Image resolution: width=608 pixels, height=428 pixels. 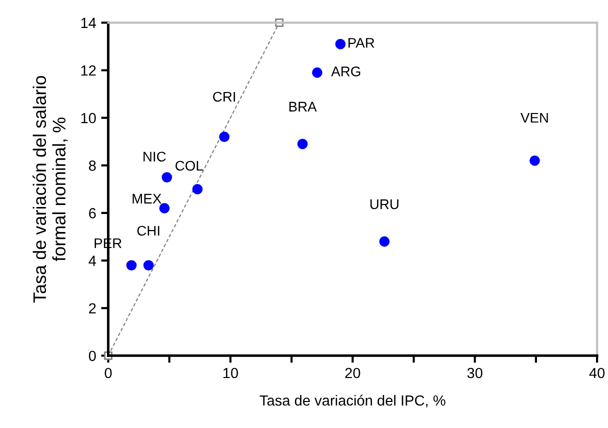 What do you see at coordinates (88, 118) in the screenshot?
I see `y-tick-label: 10` at bounding box center [88, 118].